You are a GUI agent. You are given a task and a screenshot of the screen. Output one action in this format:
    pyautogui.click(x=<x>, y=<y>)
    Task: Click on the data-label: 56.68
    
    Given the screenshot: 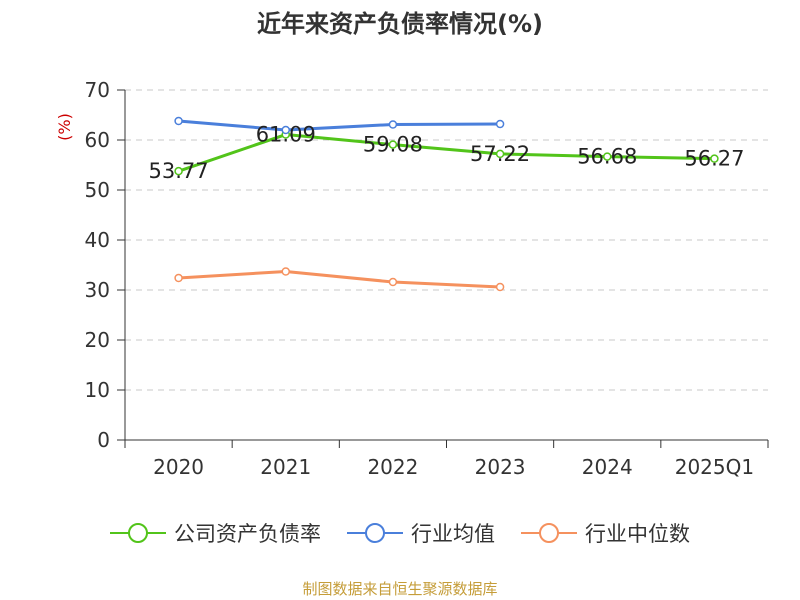 What is the action you would take?
    pyautogui.click(x=607, y=157)
    